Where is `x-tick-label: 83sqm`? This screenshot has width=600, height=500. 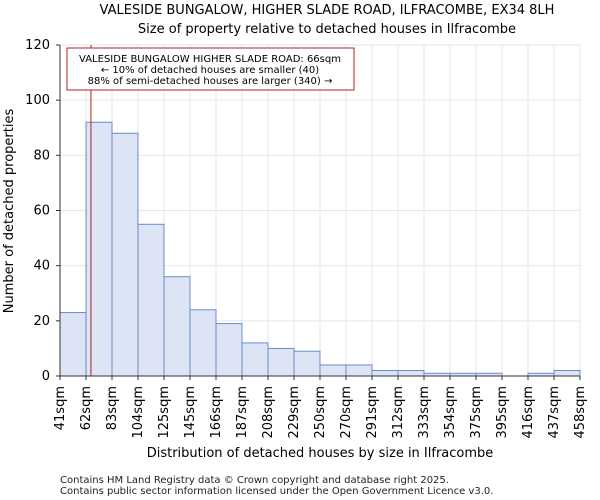 x-tick-label: 83sqm is located at coordinates (112, 408).